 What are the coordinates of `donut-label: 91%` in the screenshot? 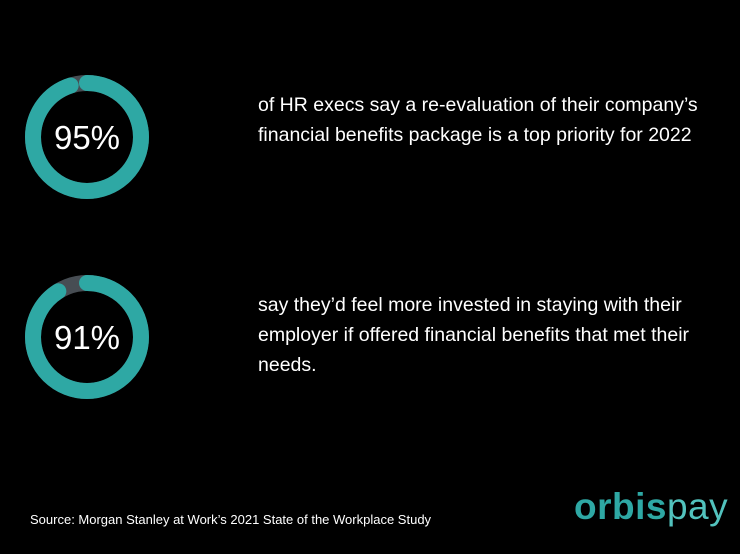 It's located at (87, 337).